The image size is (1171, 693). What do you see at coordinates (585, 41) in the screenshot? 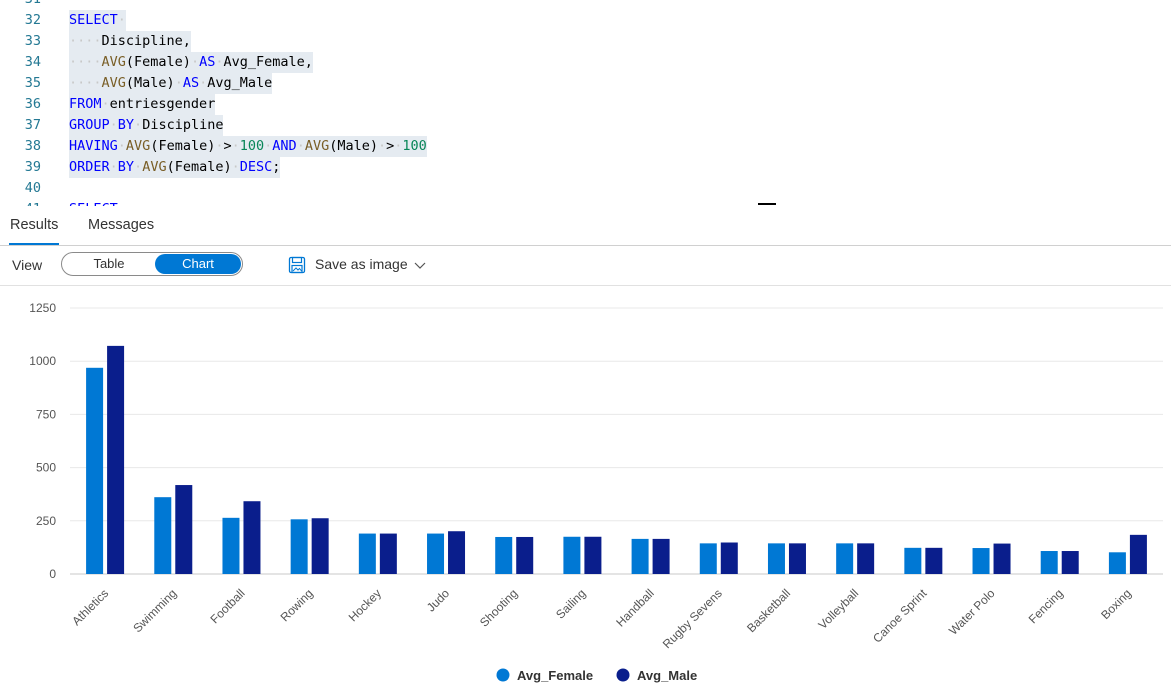
I see `code-line: 33 ····Discipline,` at bounding box center [585, 41].